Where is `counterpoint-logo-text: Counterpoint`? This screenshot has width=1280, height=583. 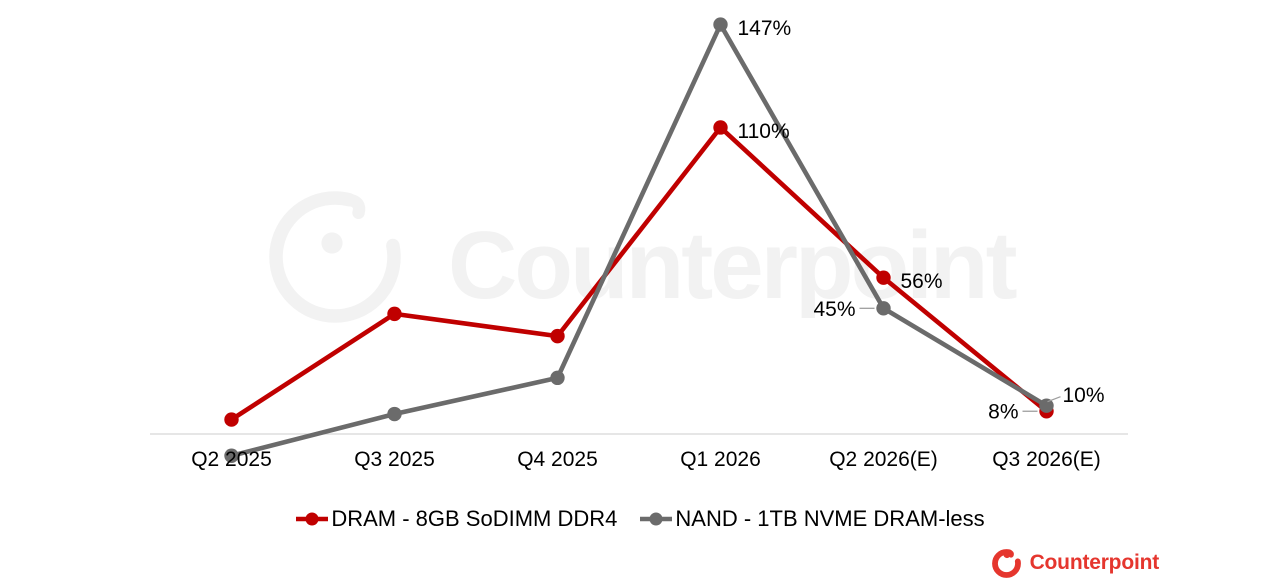
counterpoint-logo-text: Counterpoint is located at coordinates (1094, 562).